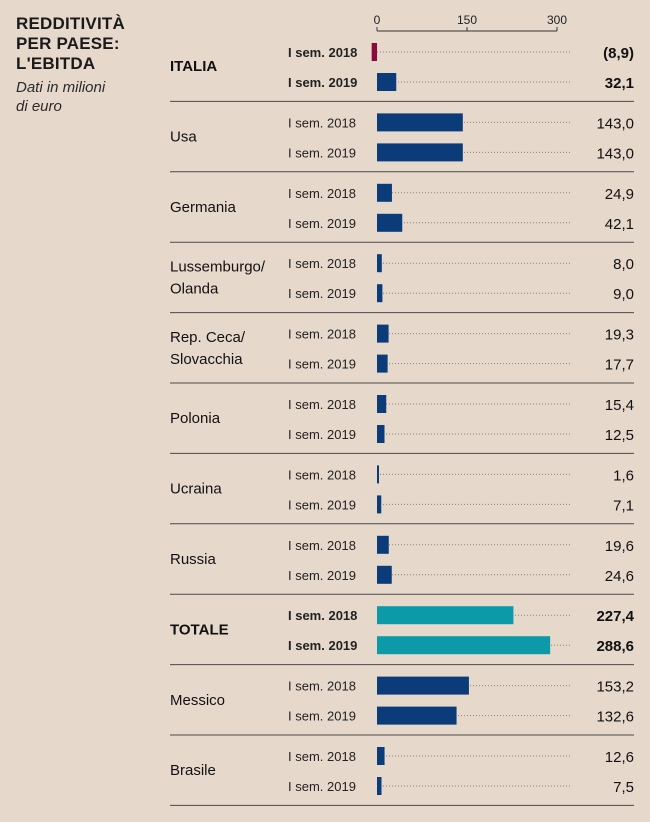 This screenshot has height=822, width=650. Describe the element at coordinates (203, 207) in the screenshot. I see `group-name: Germania` at that location.